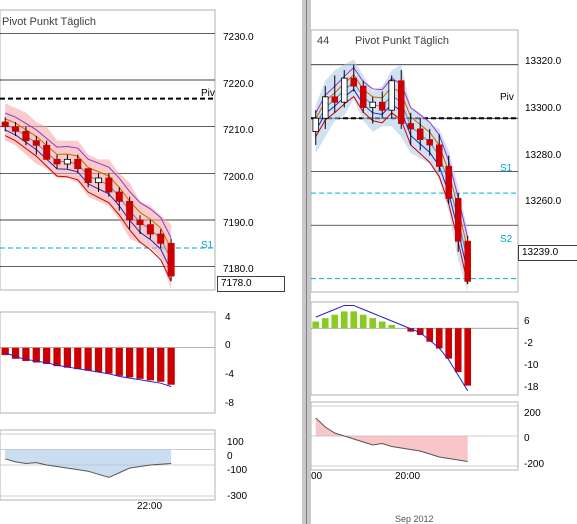  What do you see at coordinates (228, 345) in the screenshot?
I see `left-macd-tick: 0` at bounding box center [228, 345].